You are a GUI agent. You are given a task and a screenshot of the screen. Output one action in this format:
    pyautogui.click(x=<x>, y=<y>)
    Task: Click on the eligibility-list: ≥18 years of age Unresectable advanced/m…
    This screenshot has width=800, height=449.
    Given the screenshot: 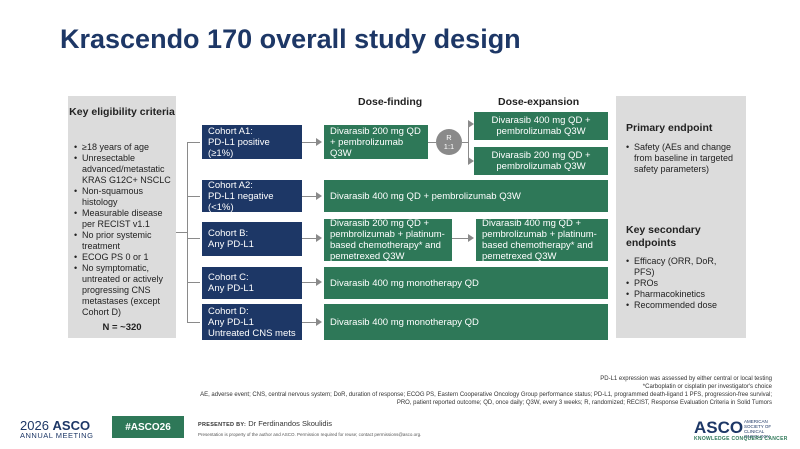 What is the action you would take?
    pyautogui.click(x=124, y=230)
    